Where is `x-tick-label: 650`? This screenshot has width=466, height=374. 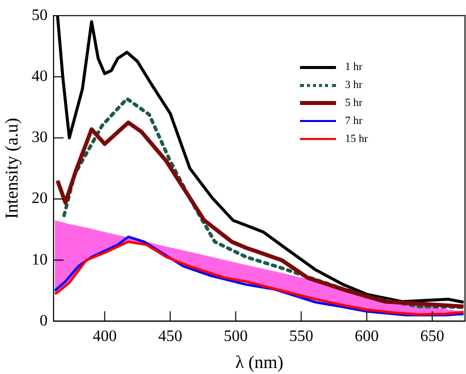
x-tick-label: 650 is located at coordinates (432, 337).